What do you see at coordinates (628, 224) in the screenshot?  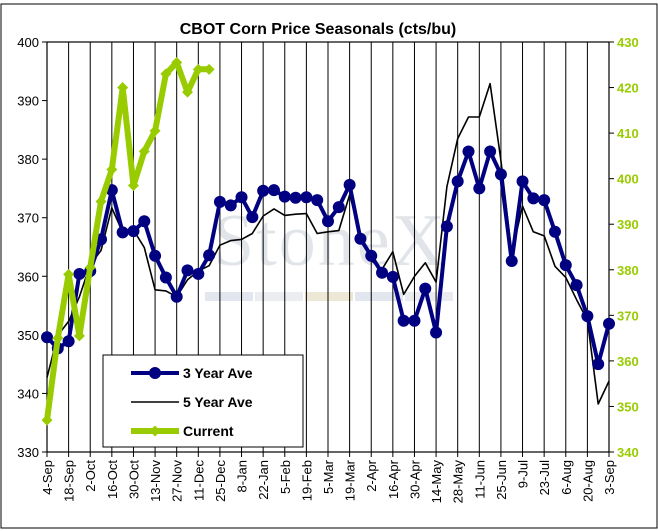 I see `y2-tick-label: 390` at bounding box center [628, 224].